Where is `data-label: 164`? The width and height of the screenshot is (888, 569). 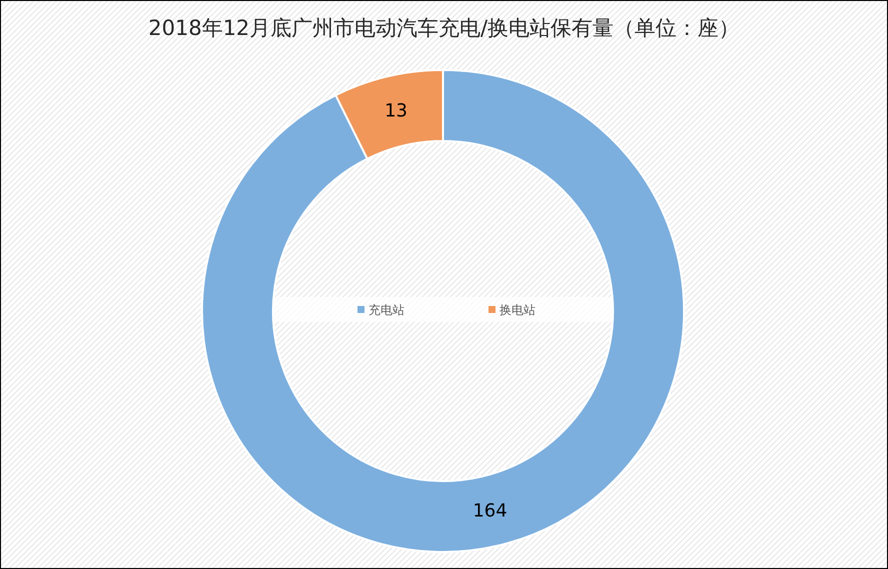 data-label: 164 is located at coordinates (490, 511).